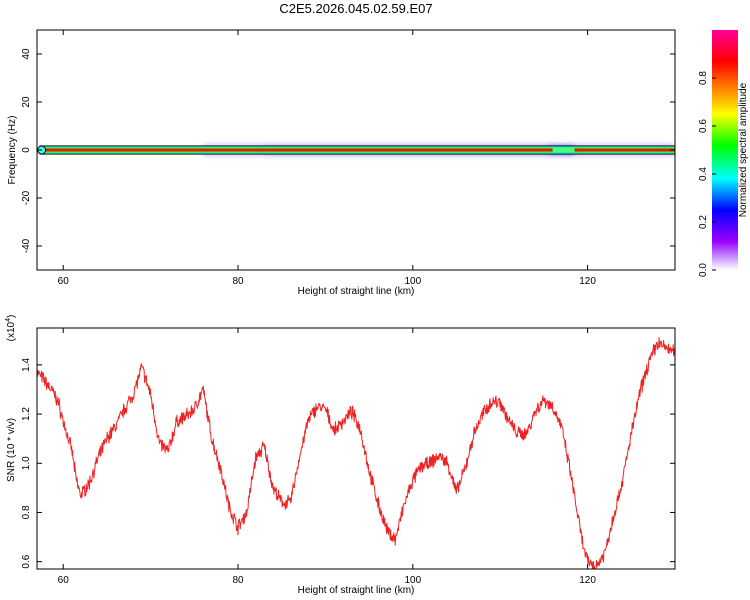 The image size is (750, 600). Describe the element at coordinates (587, 580) in the screenshot. I see `snr-xtick-label: 120` at that location.